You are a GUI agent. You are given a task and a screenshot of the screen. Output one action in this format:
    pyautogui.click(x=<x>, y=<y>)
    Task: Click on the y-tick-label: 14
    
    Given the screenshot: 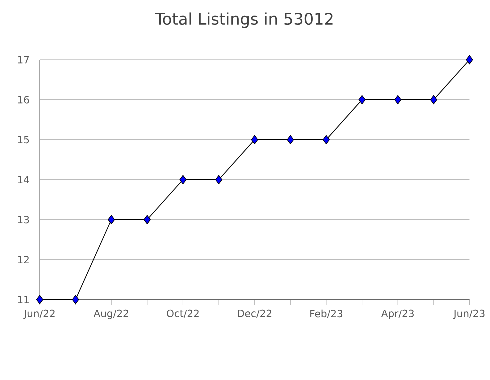 What is the action you would take?
    pyautogui.click(x=24, y=180)
    